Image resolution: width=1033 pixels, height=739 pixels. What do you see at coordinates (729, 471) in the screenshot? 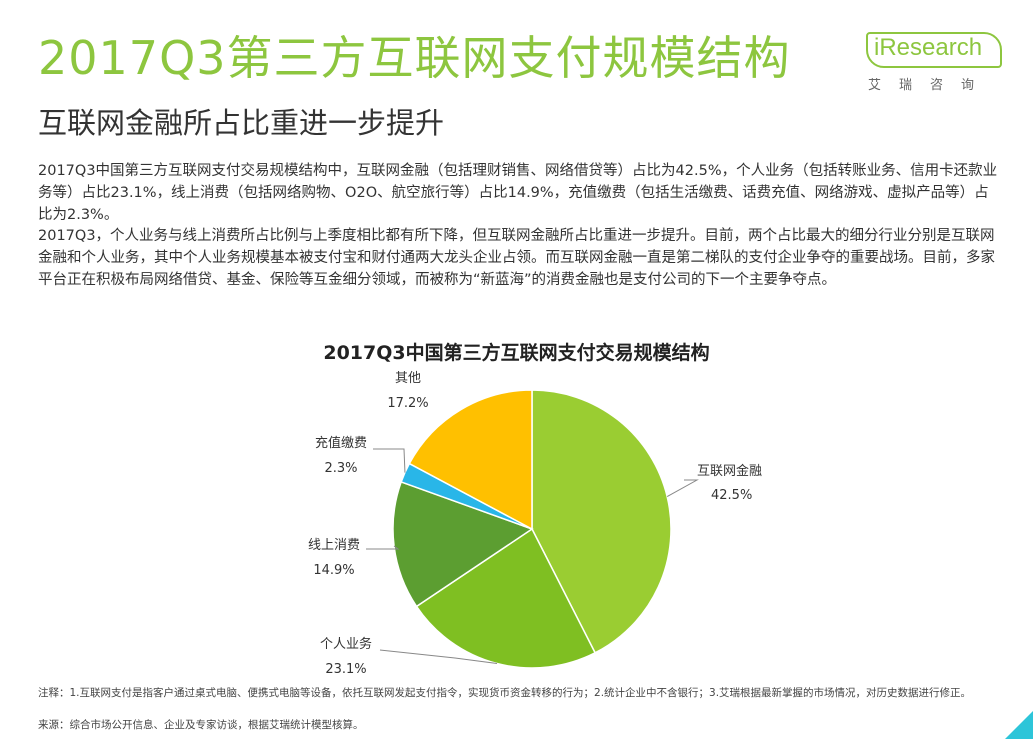
I see `slice-label-name: 互联网金融` at bounding box center [729, 471].